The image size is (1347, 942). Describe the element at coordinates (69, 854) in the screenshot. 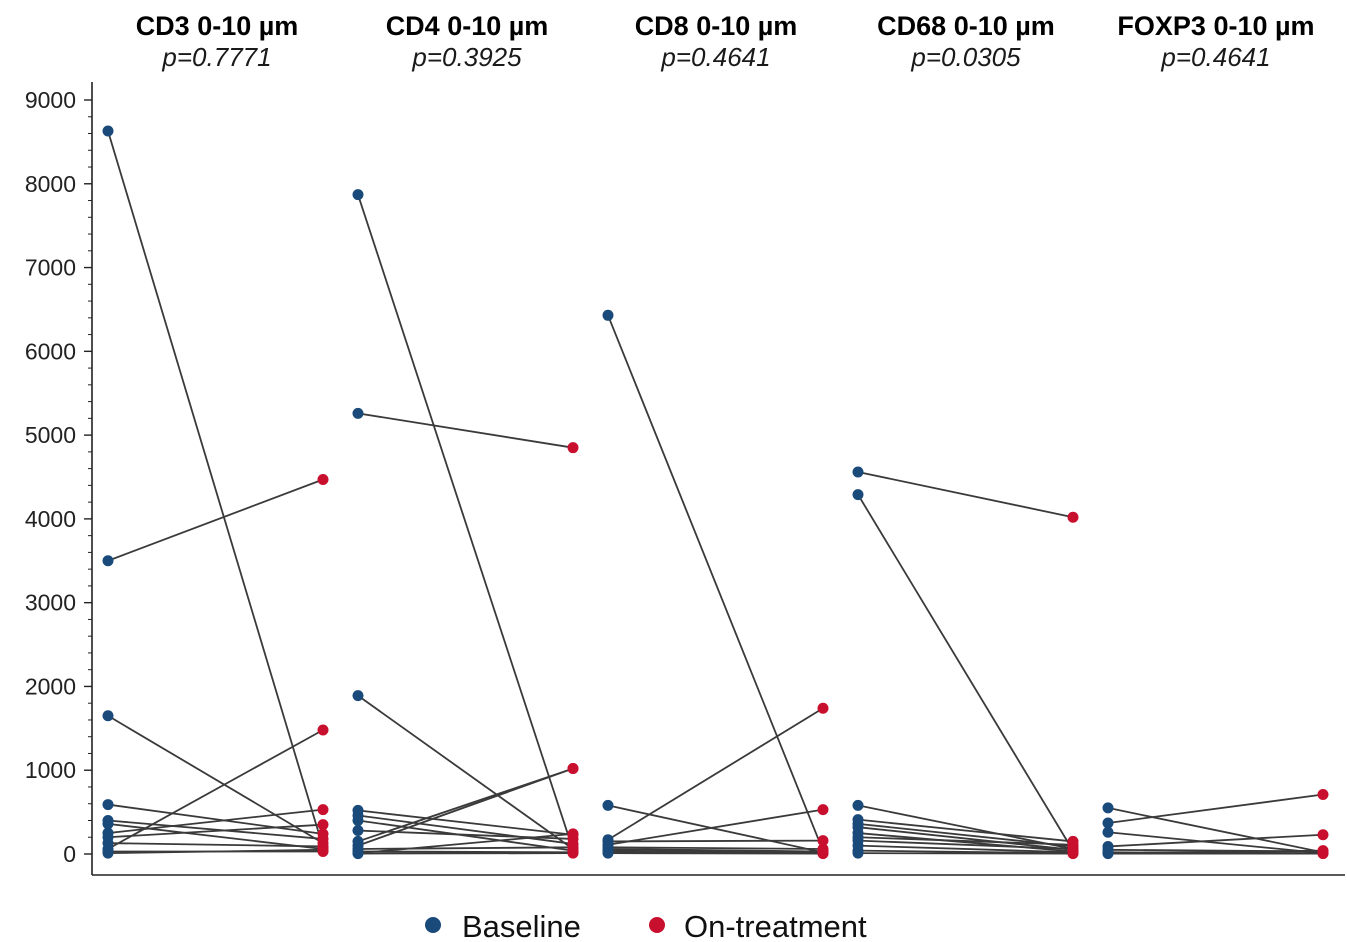

I see `y-tick-label: 0` at that location.